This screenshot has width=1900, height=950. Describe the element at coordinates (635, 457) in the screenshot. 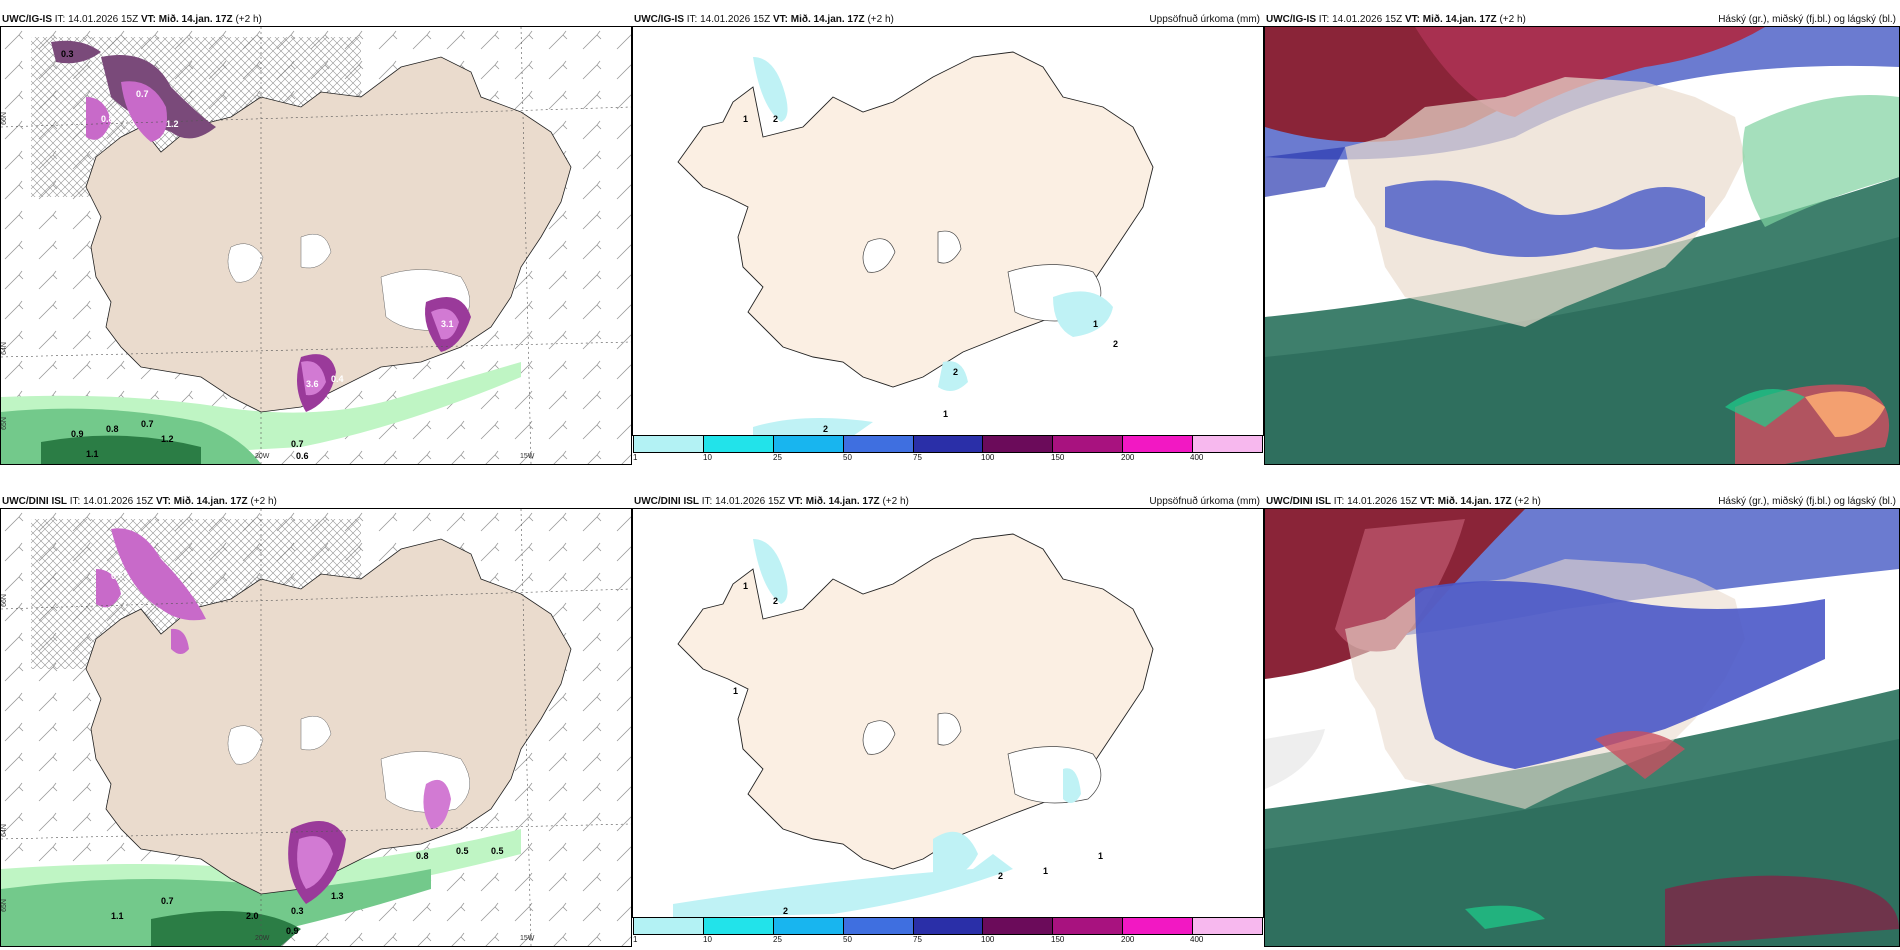

I see `colorbar-tick: 1` at that location.